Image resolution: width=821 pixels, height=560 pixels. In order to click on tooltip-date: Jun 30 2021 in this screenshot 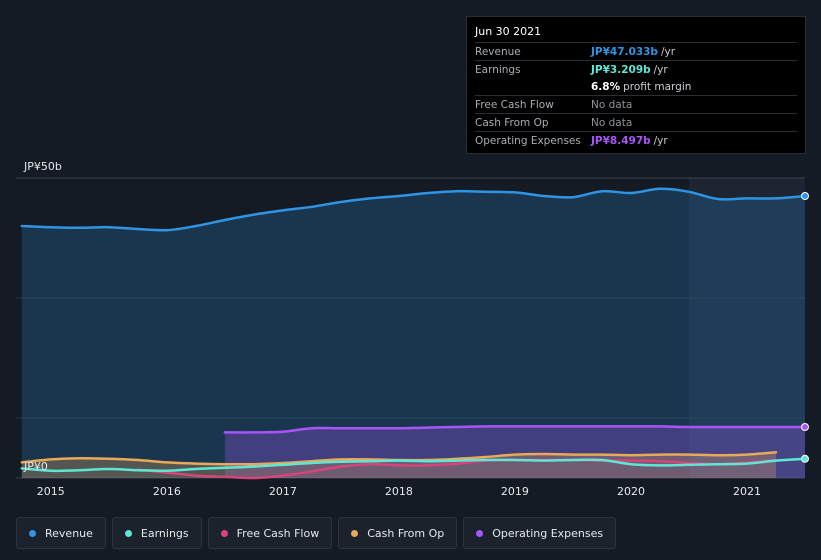, I will do `click(636, 33)`.